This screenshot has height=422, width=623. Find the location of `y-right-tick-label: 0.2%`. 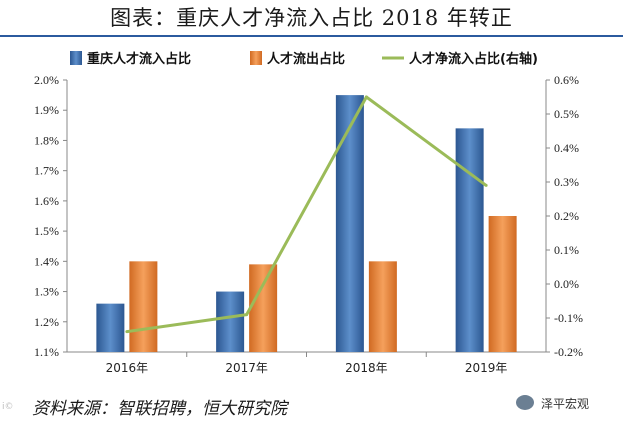

y-right-tick-label: 0.2% is located at coordinates (566, 216).